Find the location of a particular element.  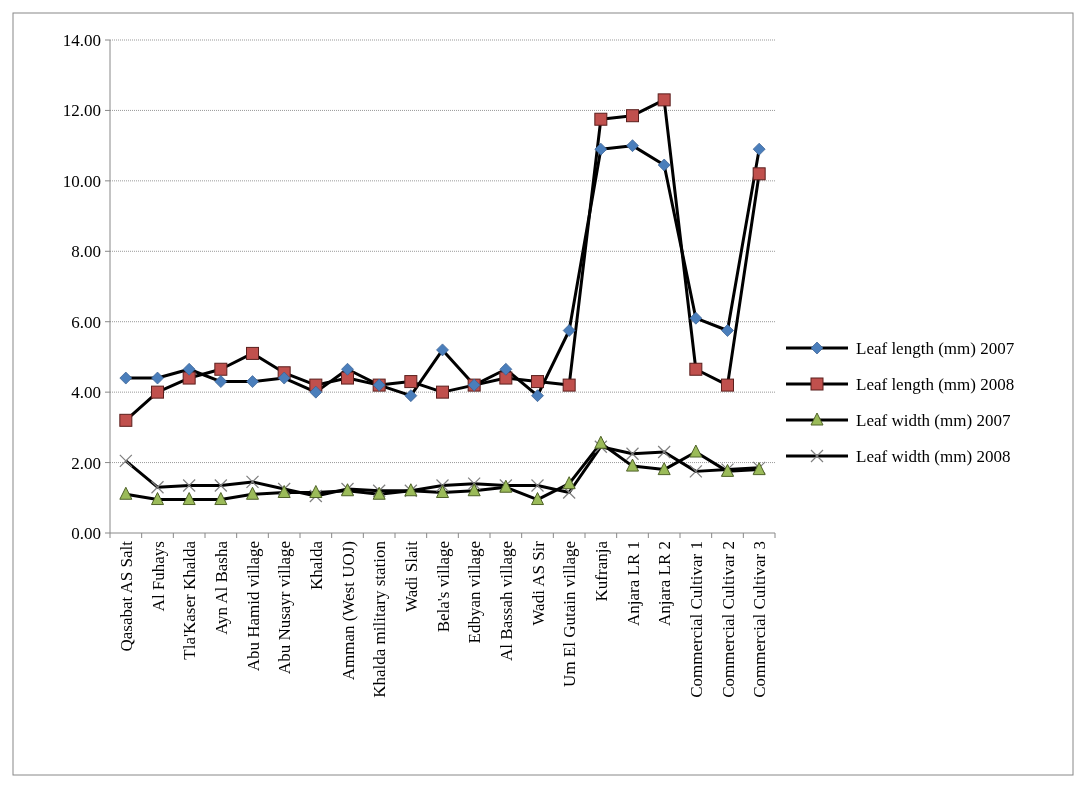

legend-label: Leaf length (mm) 2007 is located at coordinates (935, 348).